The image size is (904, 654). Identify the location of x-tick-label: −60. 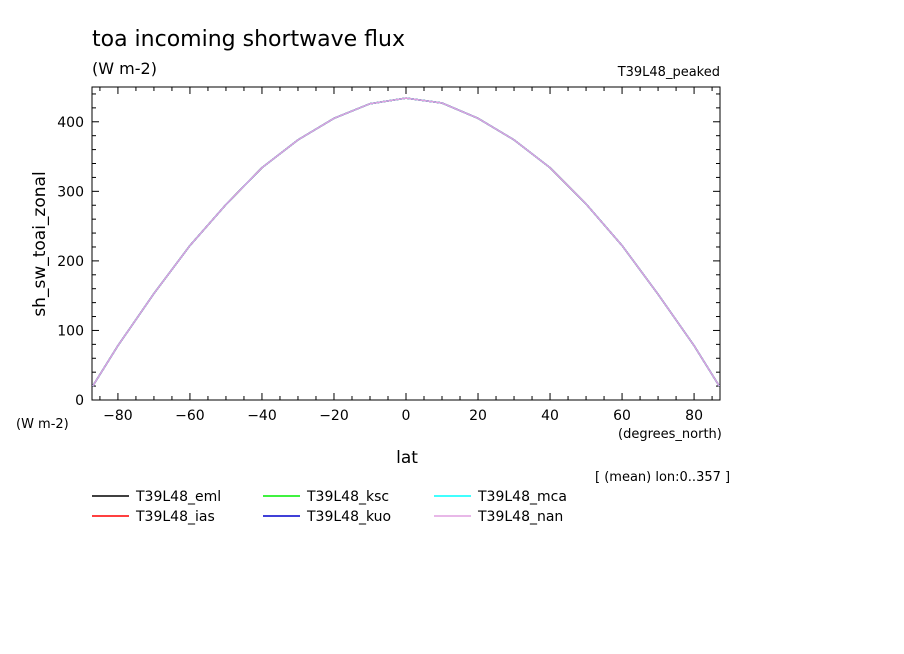
(190, 416).